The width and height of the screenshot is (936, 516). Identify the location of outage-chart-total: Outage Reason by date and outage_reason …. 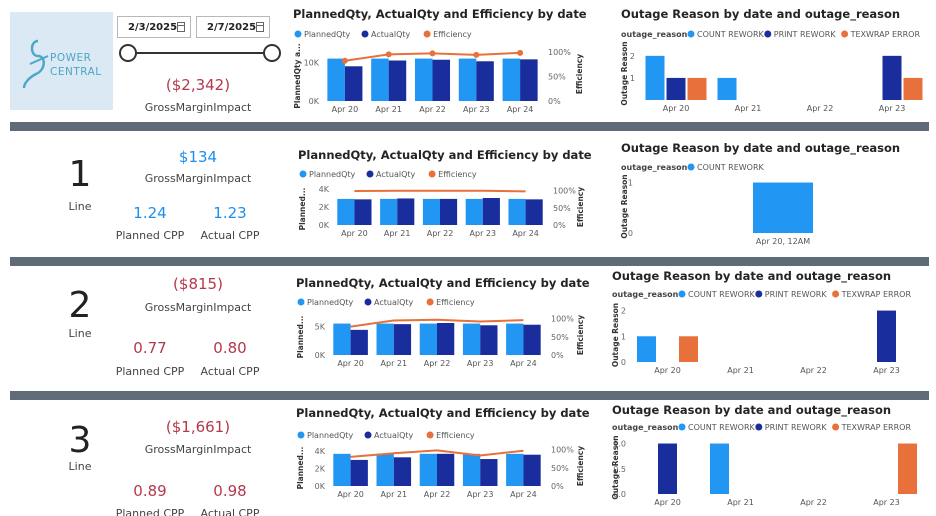
(774, 61).